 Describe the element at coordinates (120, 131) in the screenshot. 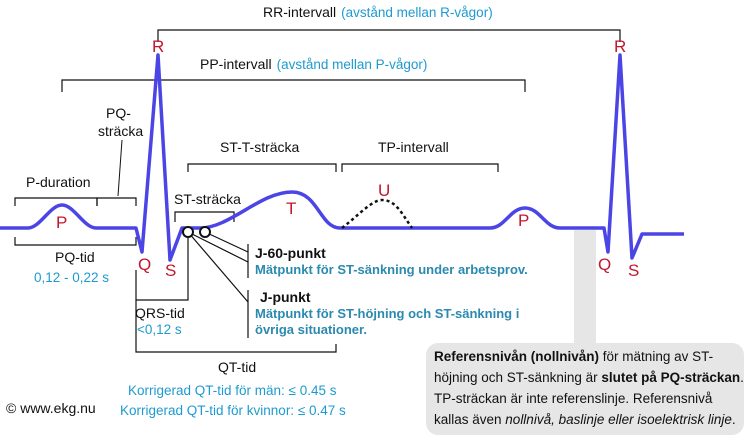

I see `pq-stracka-label-2: sträcka` at that location.